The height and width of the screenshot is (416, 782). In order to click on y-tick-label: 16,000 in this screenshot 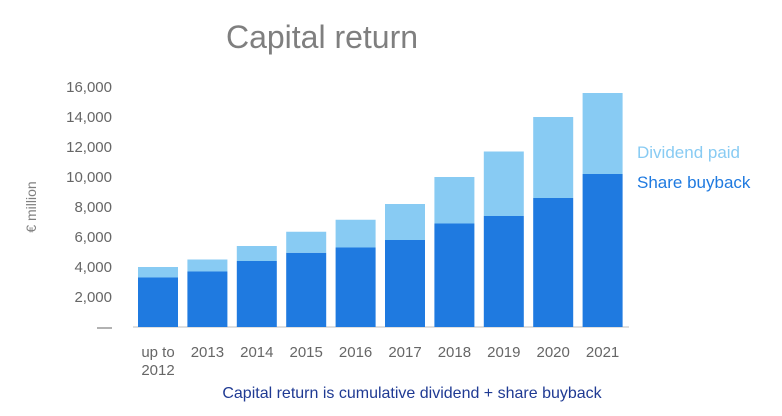, I will do `click(89, 87)`.